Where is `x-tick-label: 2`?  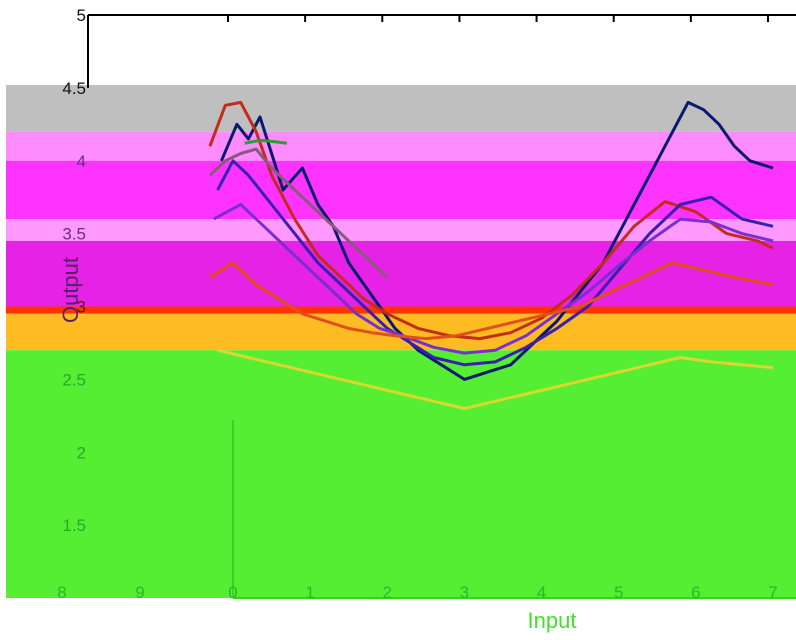
x-tick-label: 2 is located at coordinates (387, 592).